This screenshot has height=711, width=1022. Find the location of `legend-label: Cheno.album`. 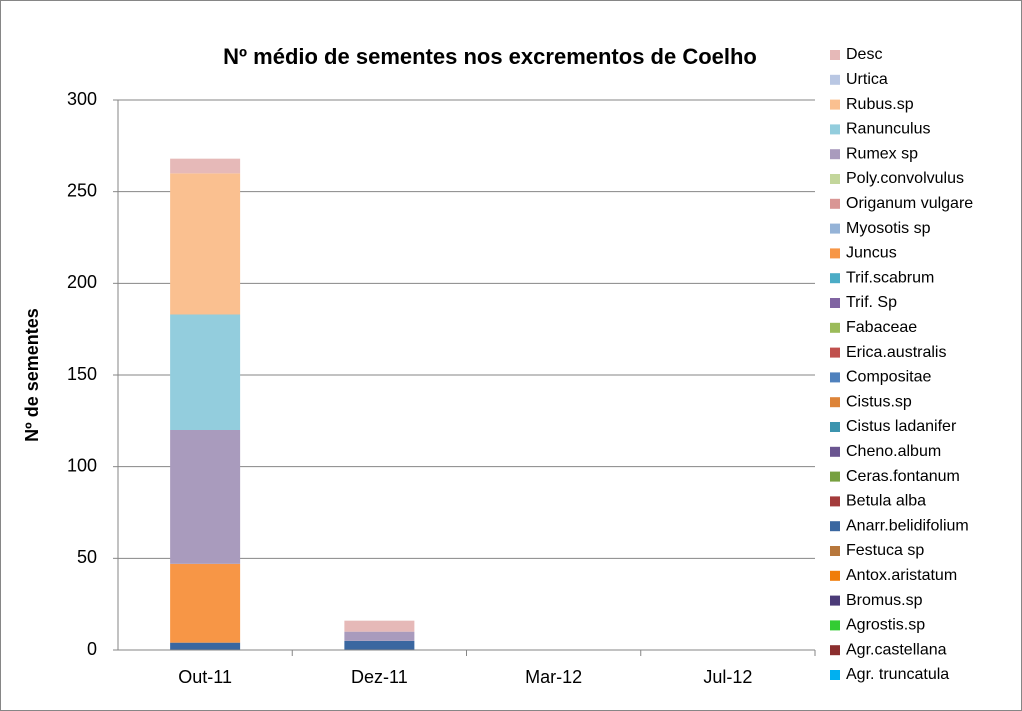

legend-label: Cheno.album is located at coordinates (893, 451).